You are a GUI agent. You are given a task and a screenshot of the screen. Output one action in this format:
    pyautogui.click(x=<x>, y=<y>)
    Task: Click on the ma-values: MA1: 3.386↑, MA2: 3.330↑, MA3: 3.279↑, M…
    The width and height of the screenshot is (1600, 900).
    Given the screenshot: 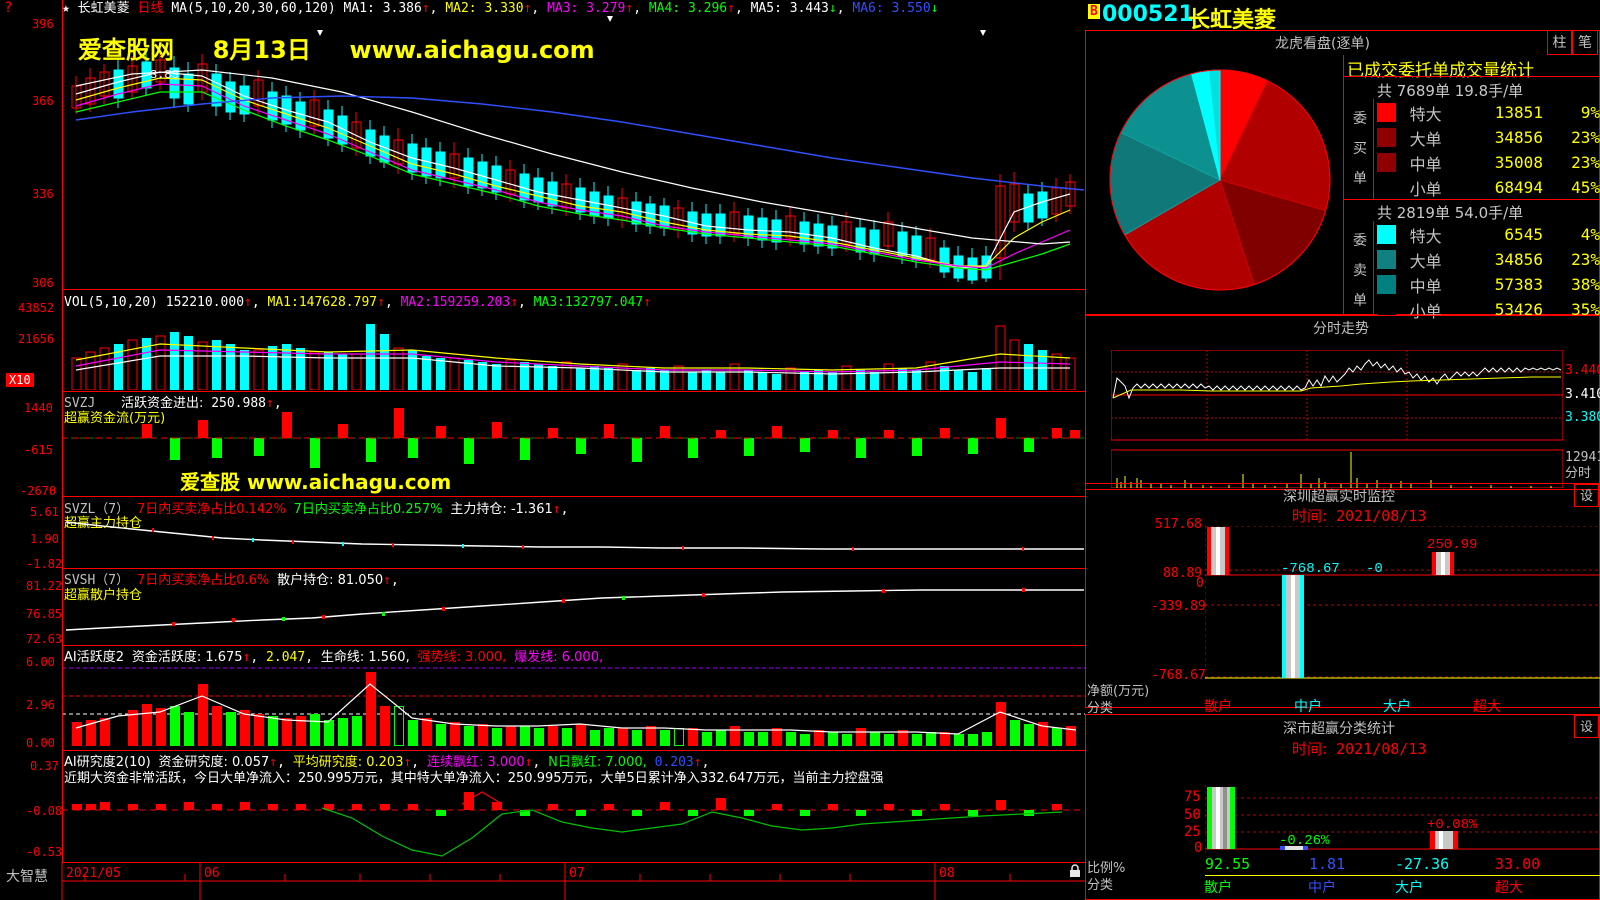 What is the action you would take?
    pyautogui.click(x=641, y=8)
    